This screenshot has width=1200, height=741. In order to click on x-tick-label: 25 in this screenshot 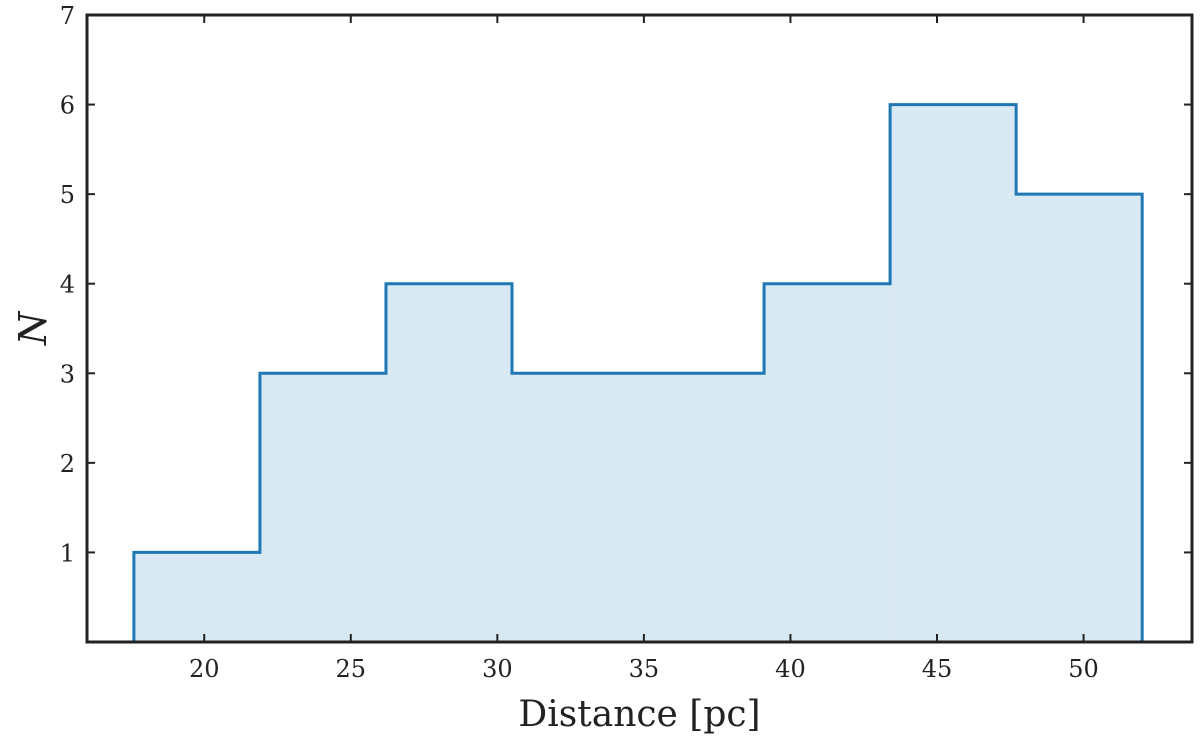, I will do `click(351, 669)`.